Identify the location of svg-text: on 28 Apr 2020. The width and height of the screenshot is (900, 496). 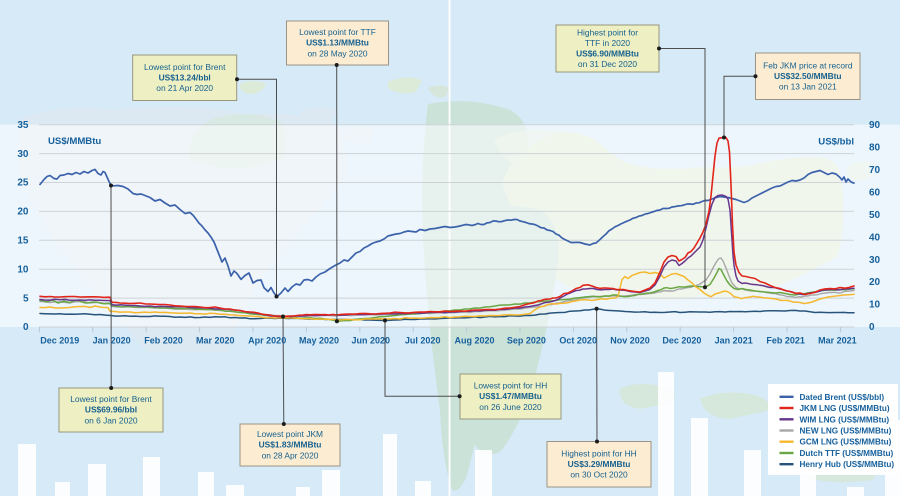
(290, 455).